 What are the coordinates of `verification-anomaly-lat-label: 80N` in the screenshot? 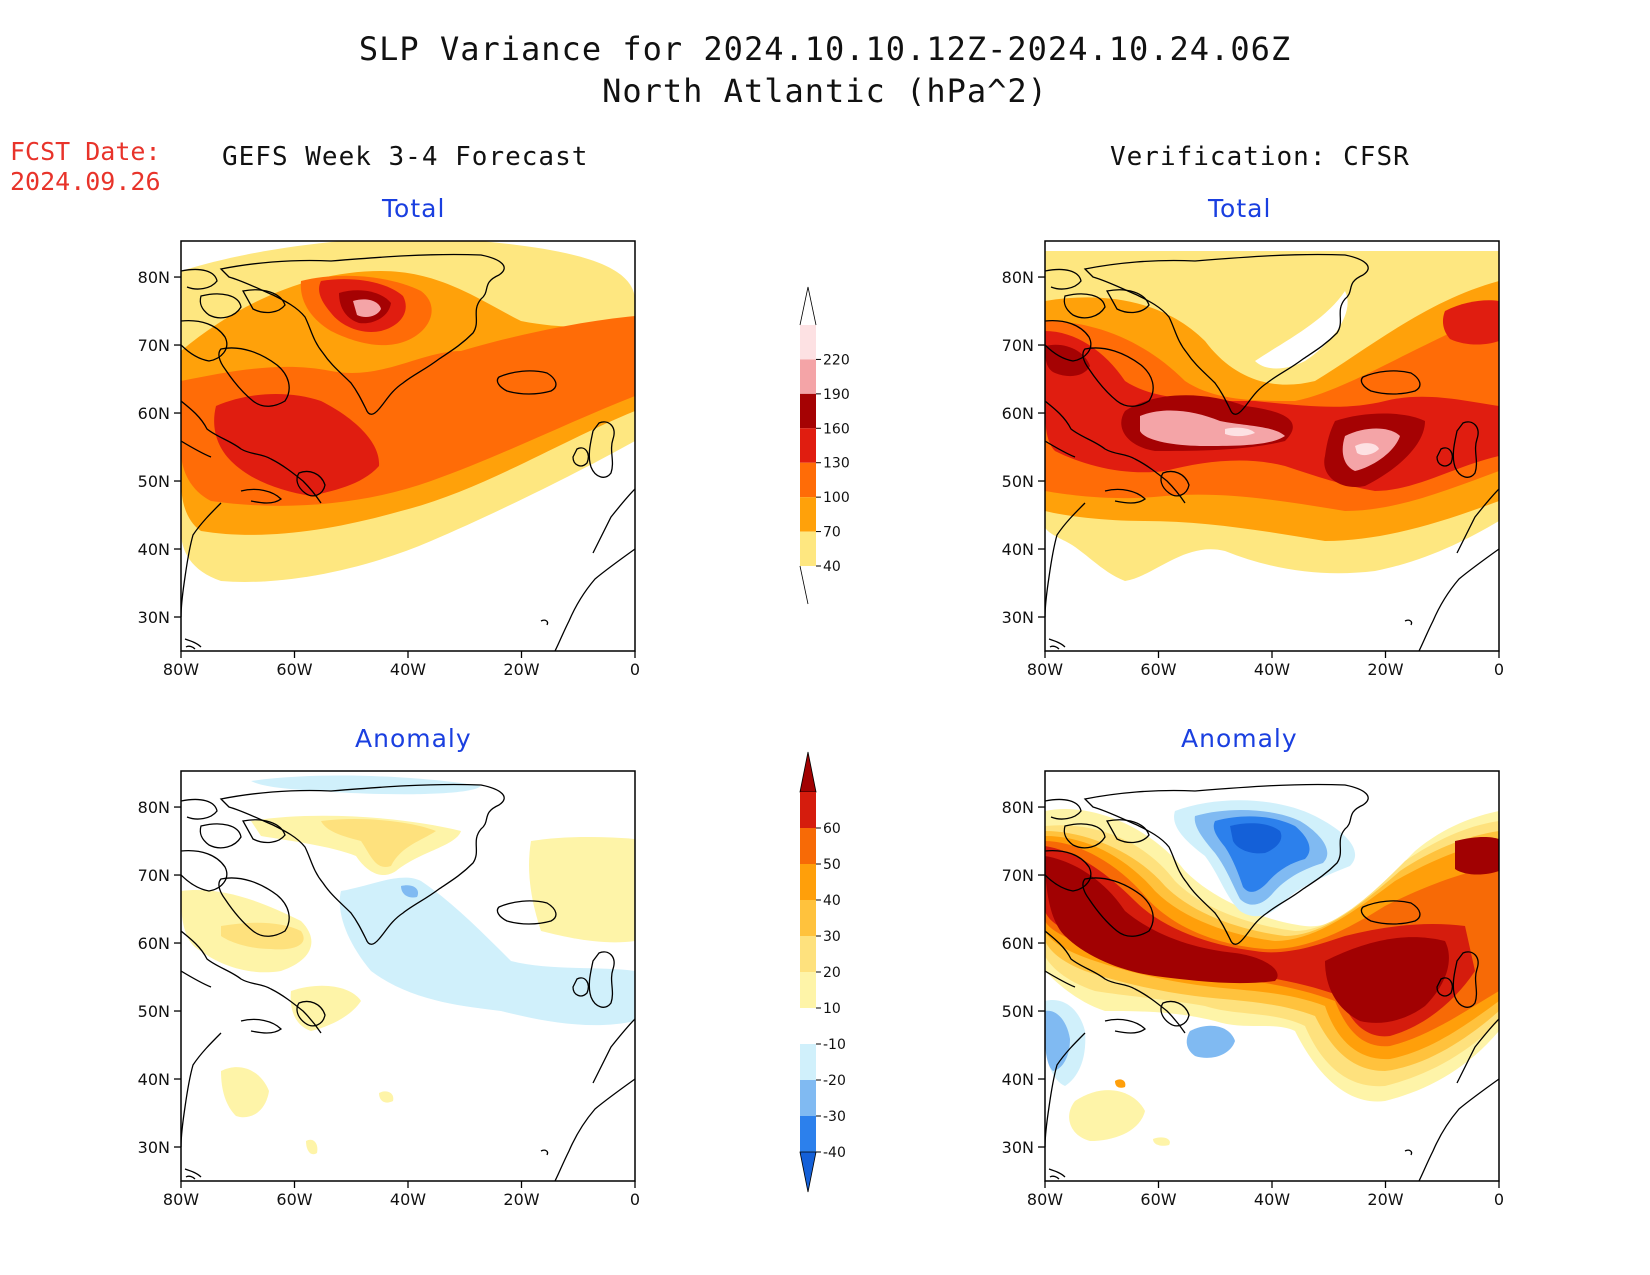 It's located at (1018, 807).